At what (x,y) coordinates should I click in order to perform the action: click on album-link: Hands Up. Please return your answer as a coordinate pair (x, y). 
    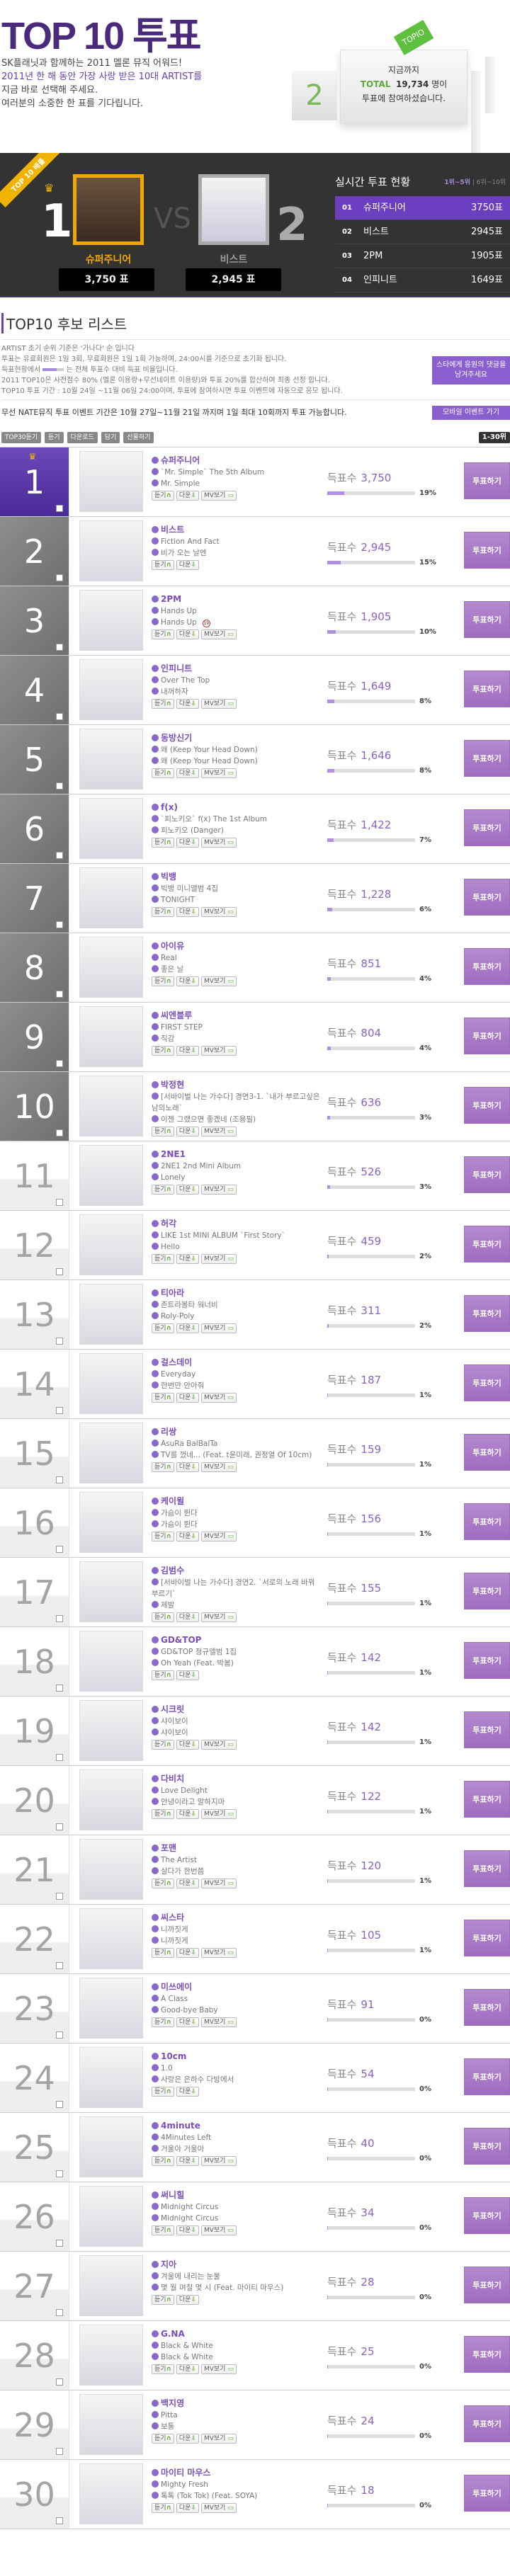
    Looking at the image, I should click on (236, 611).